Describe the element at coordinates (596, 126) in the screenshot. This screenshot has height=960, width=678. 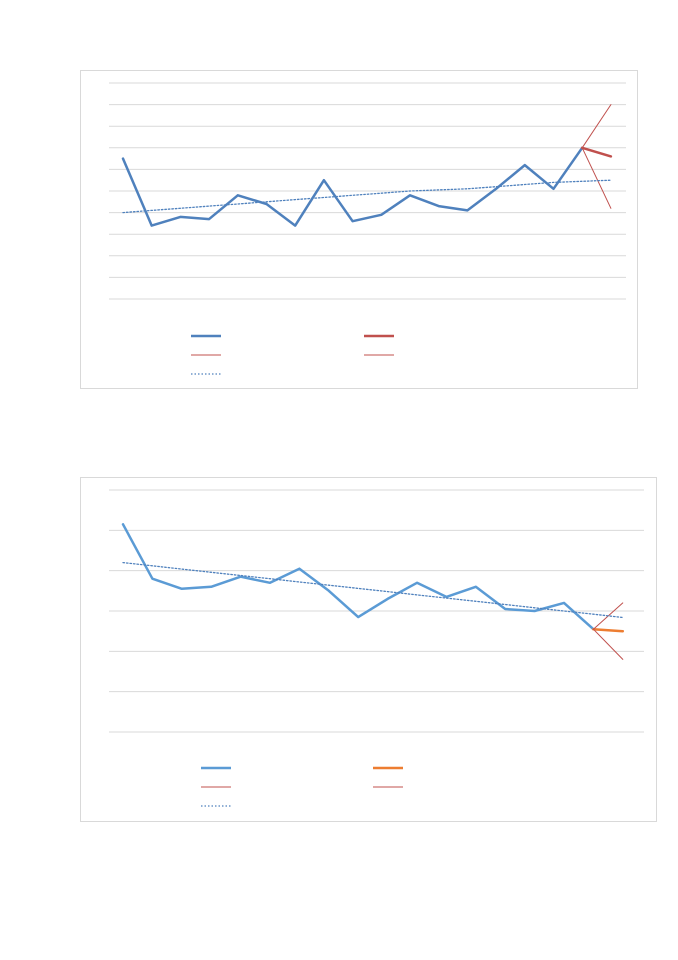
I see `series-line-upper-bound` at that location.